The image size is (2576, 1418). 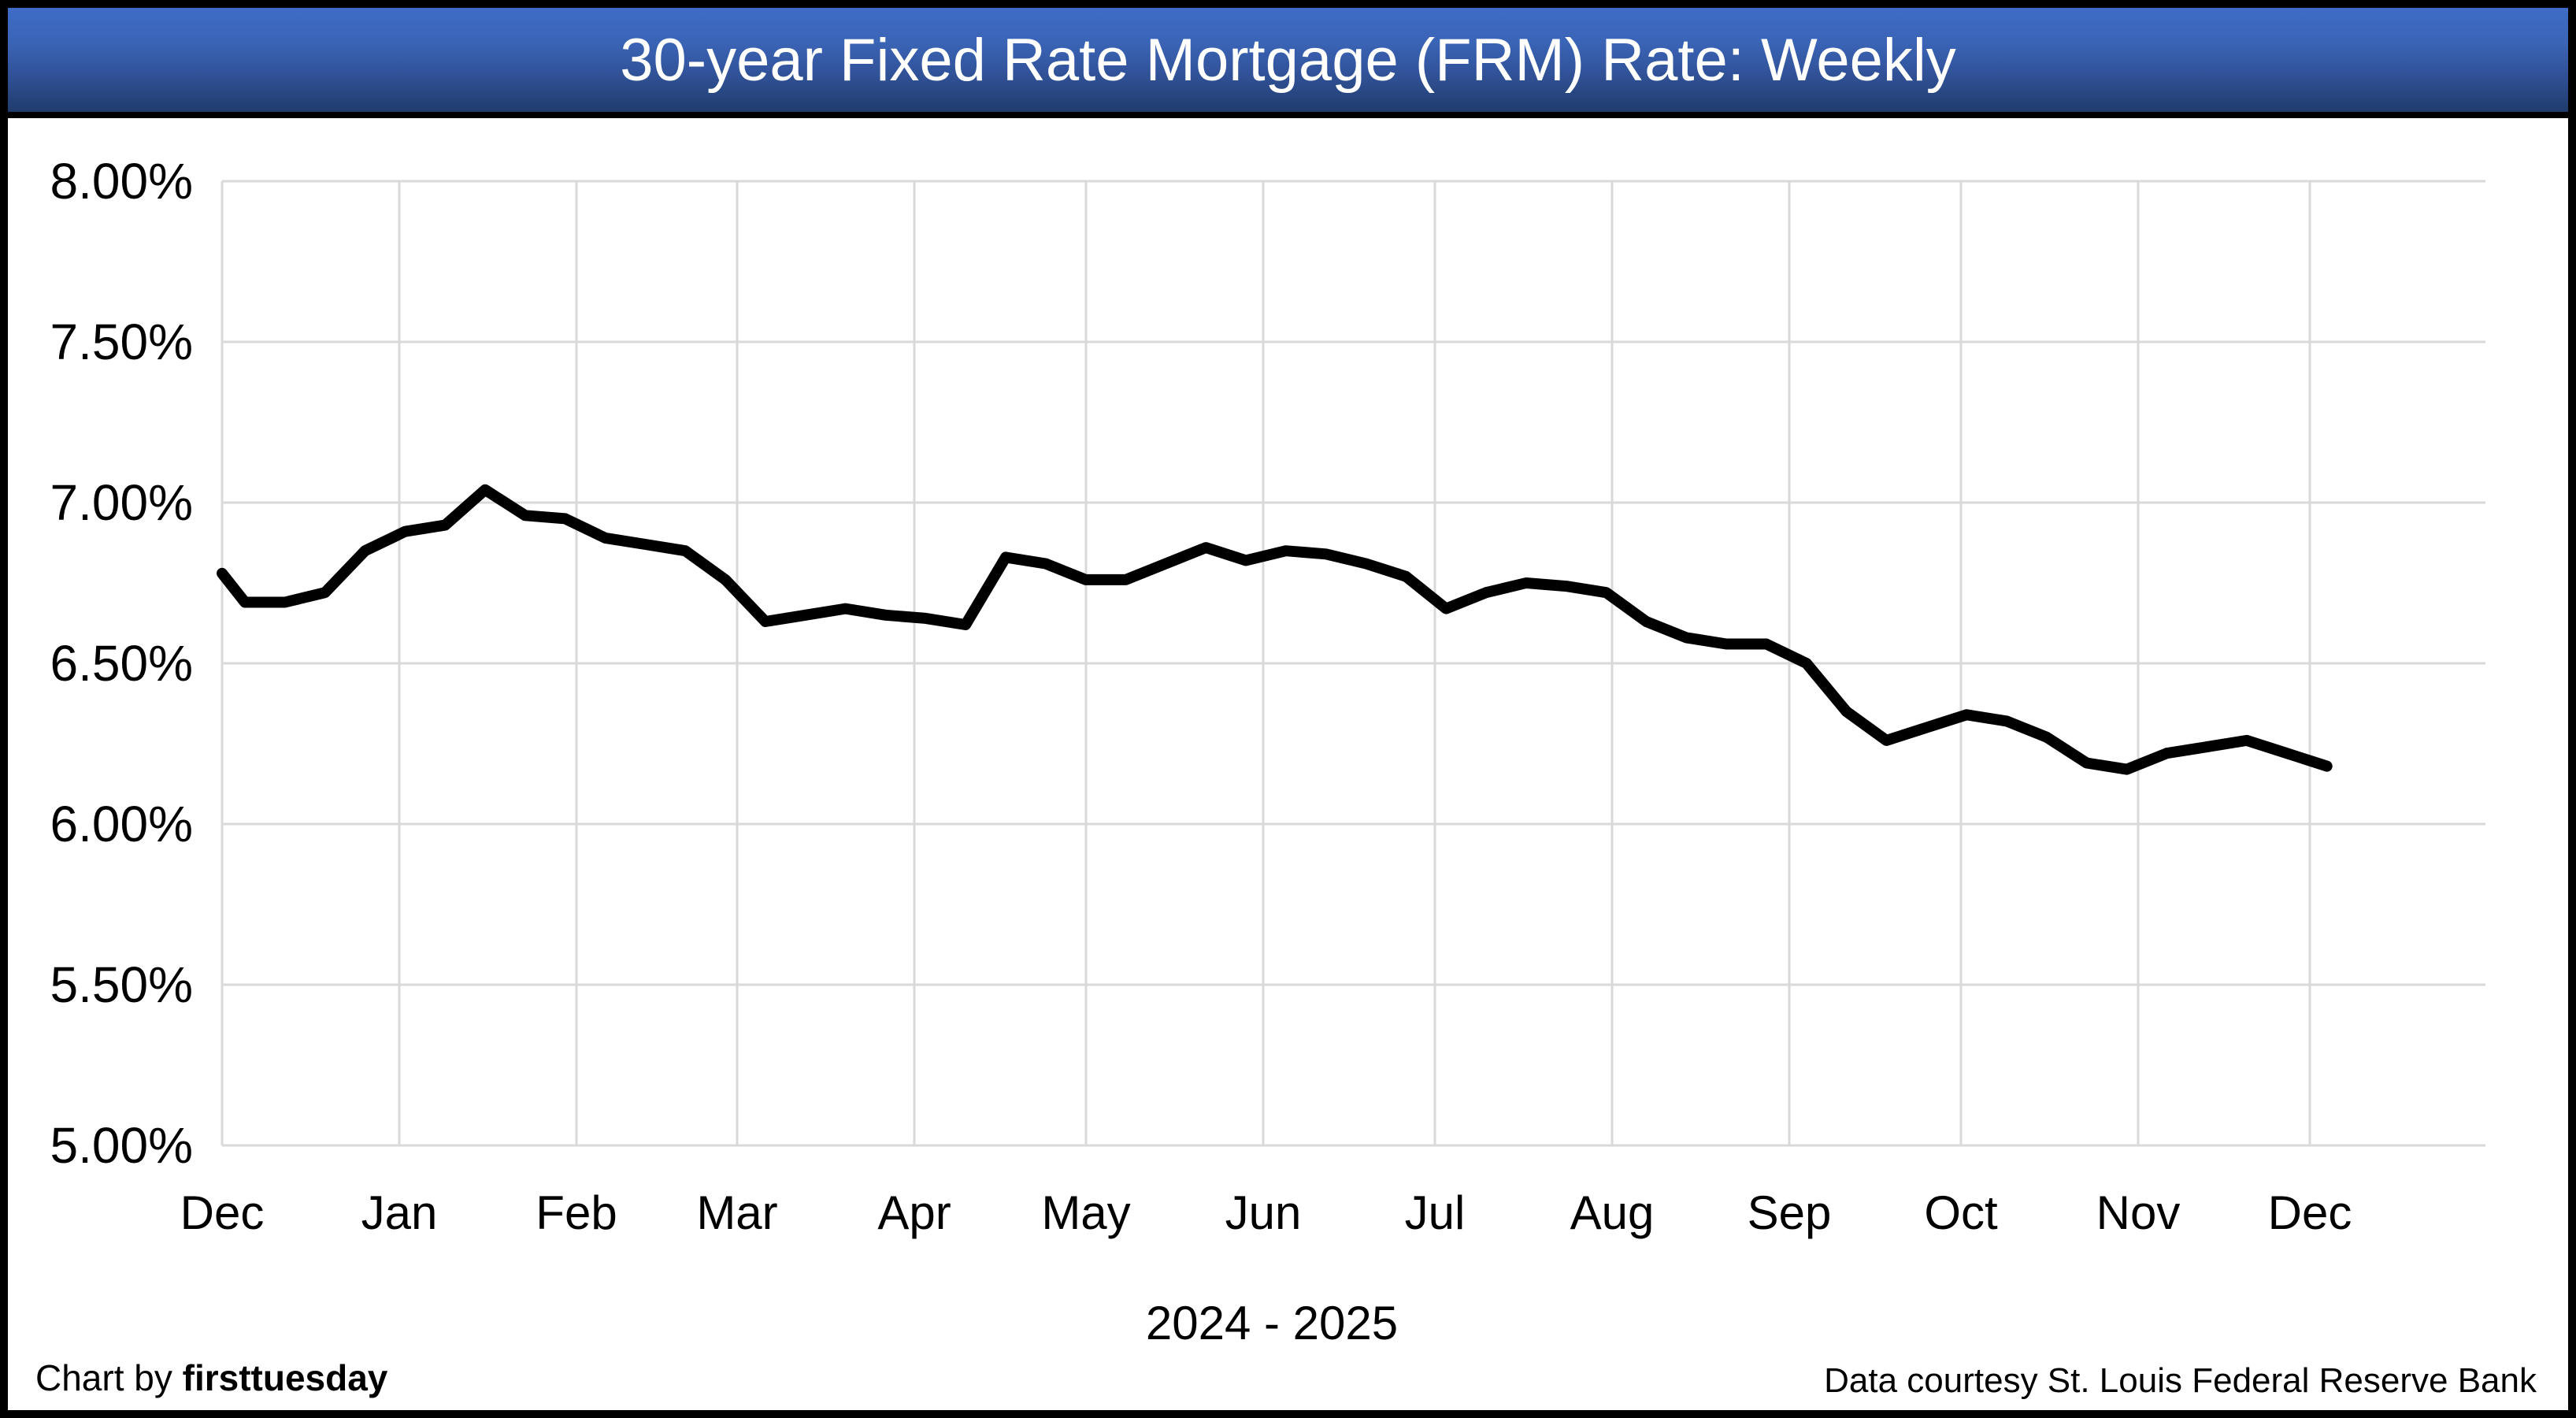 I want to click on credit-left: Chart by firsttuesday, so click(x=211, y=1378).